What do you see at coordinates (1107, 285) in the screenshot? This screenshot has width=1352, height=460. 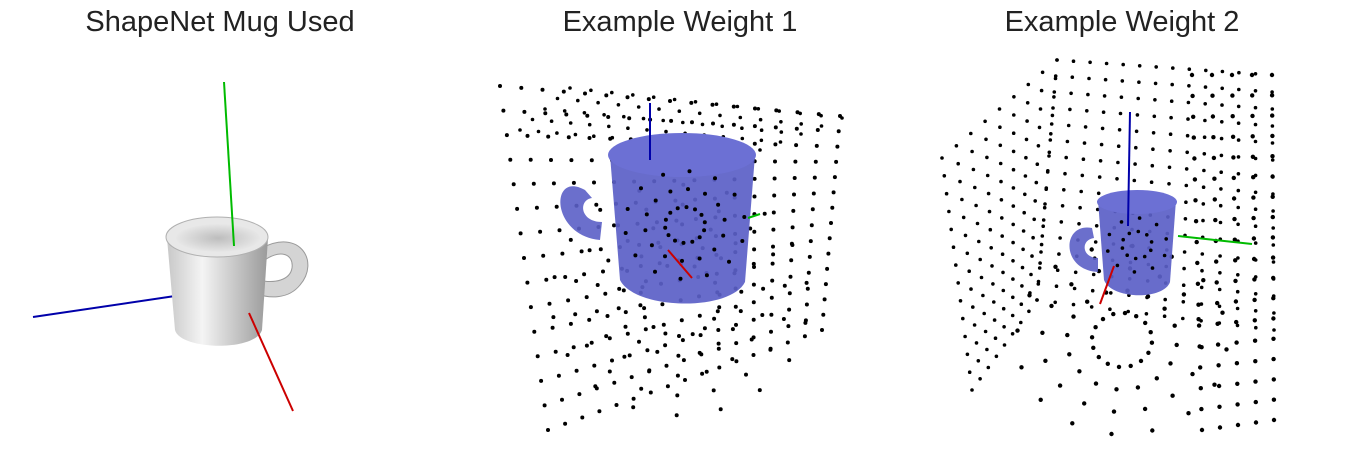 I see `x-axis-line` at bounding box center [1107, 285].